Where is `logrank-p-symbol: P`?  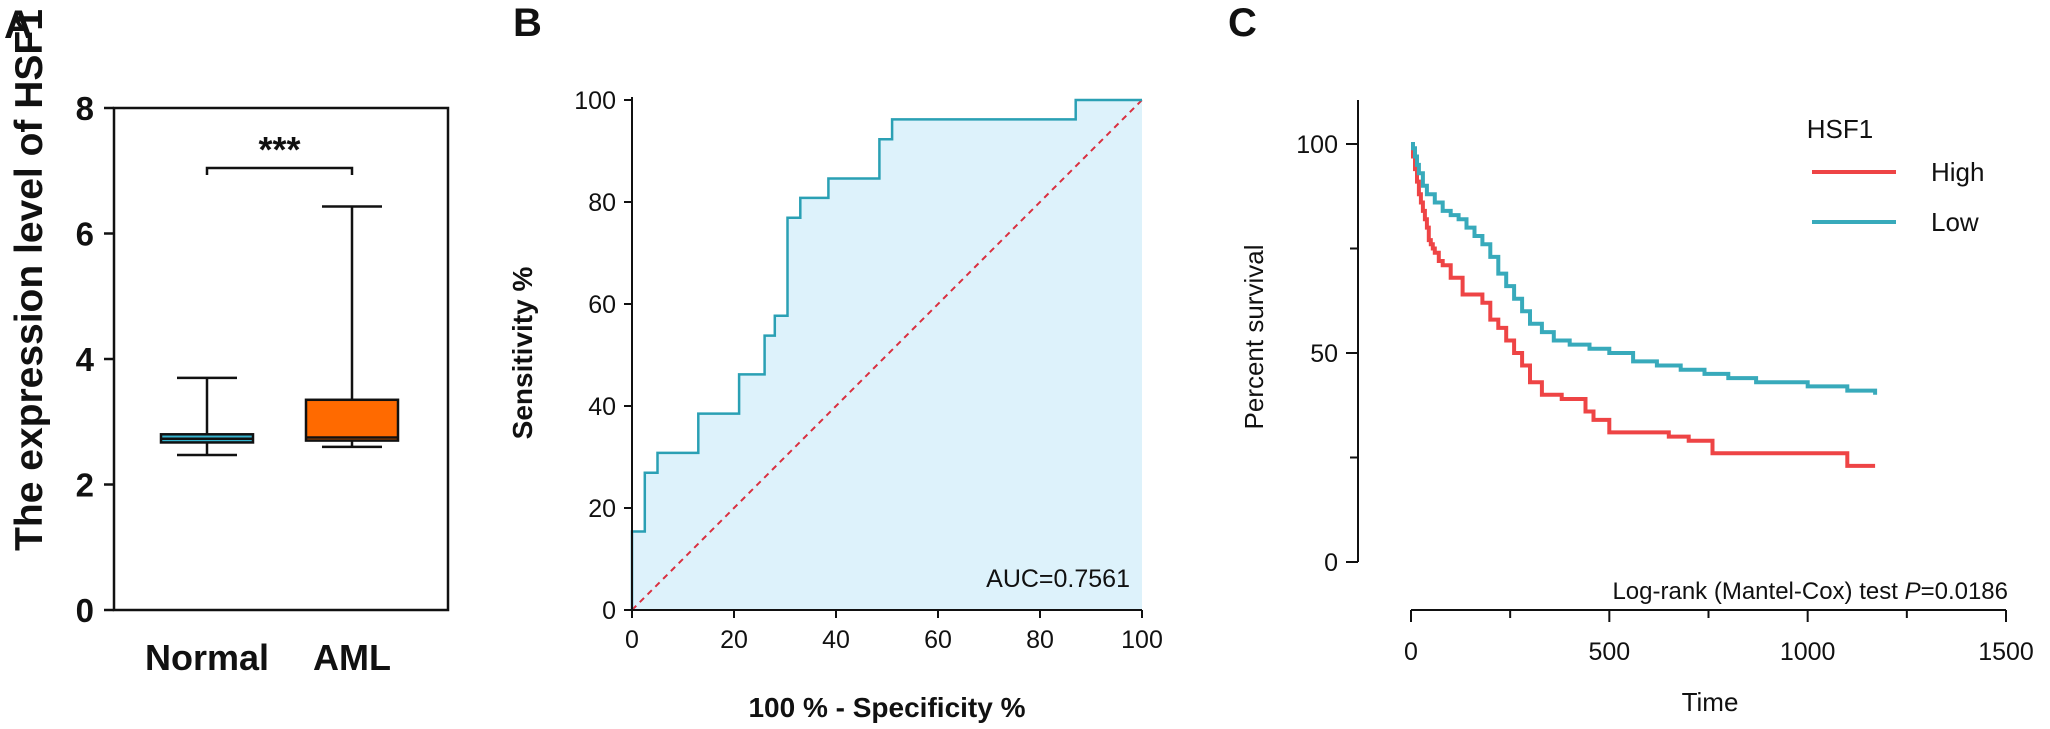 logrank-p-symbol: P is located at coordinates (1913, 591).